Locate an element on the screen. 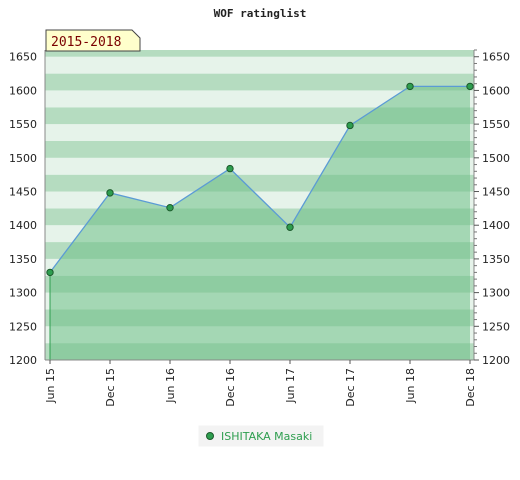 The image size is (520, 480). legend-box is located at coordinates (261, 436).